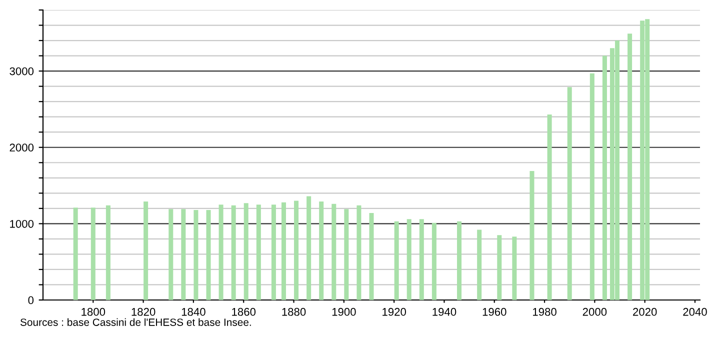  I want to click on x-tick-label: 1820, so click(144, 312).